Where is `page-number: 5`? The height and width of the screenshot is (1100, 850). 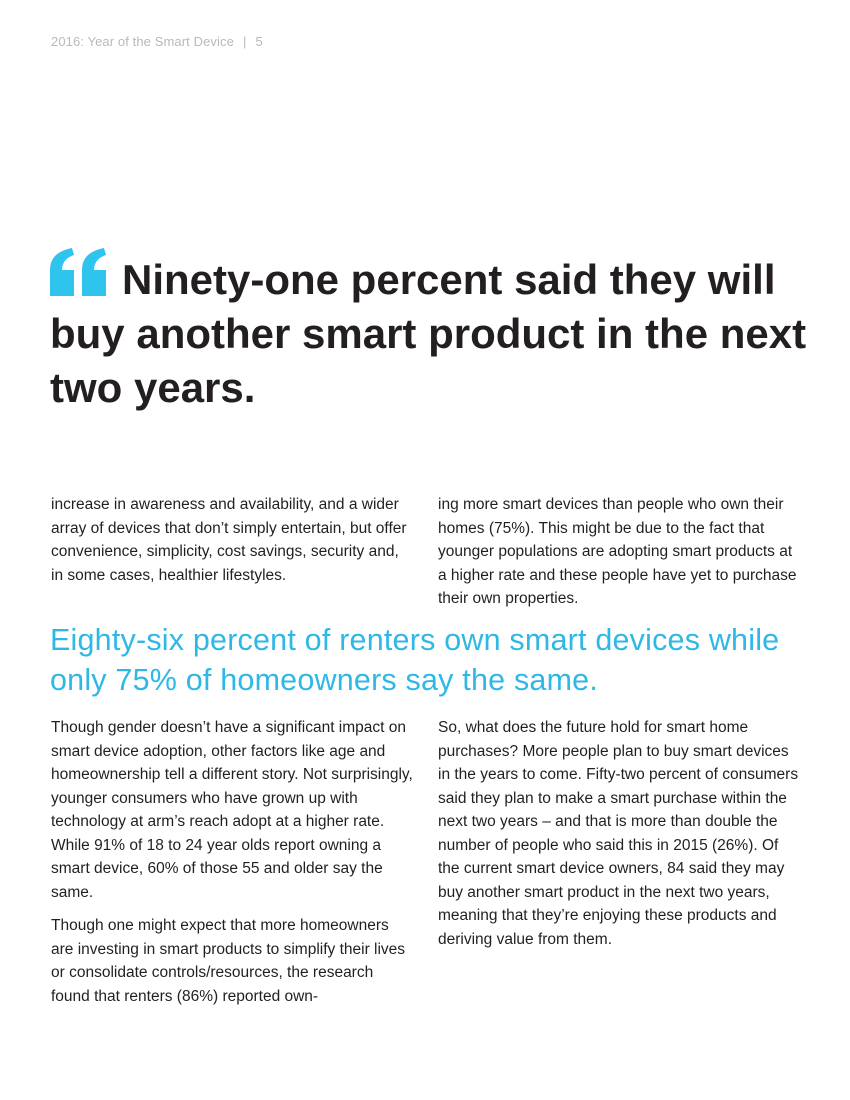
page-number: 5 is located at coordinates (259, 41).